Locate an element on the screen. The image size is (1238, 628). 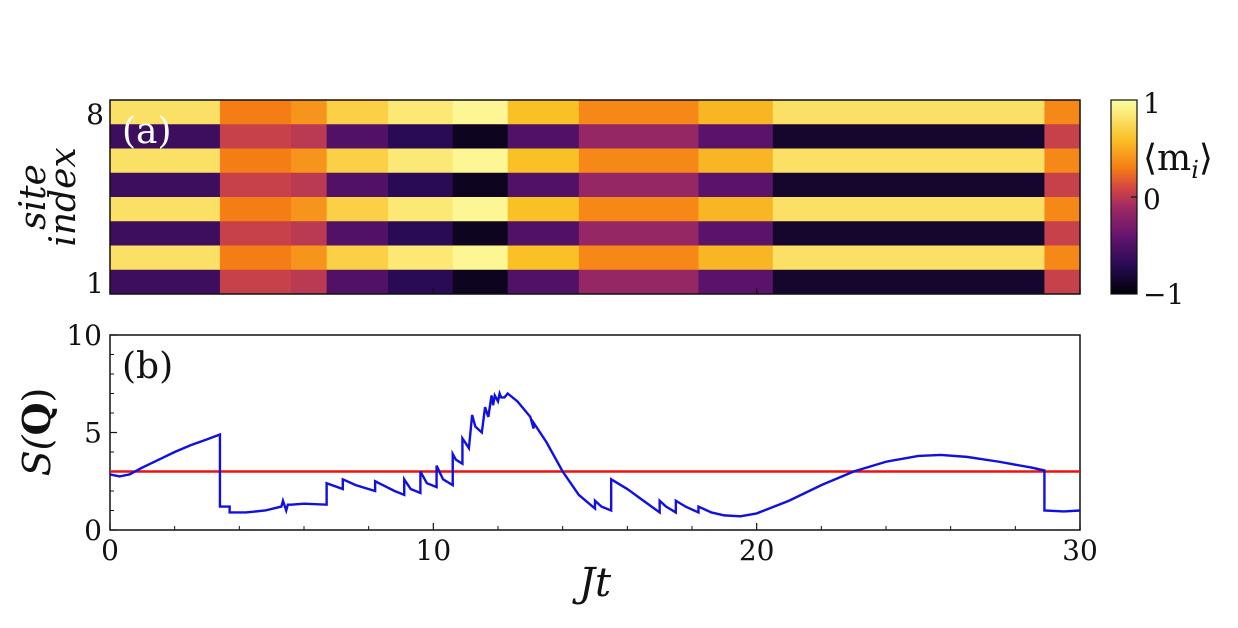
colorbar-title-close: ⟩ is located at coordinates (1206, 158).